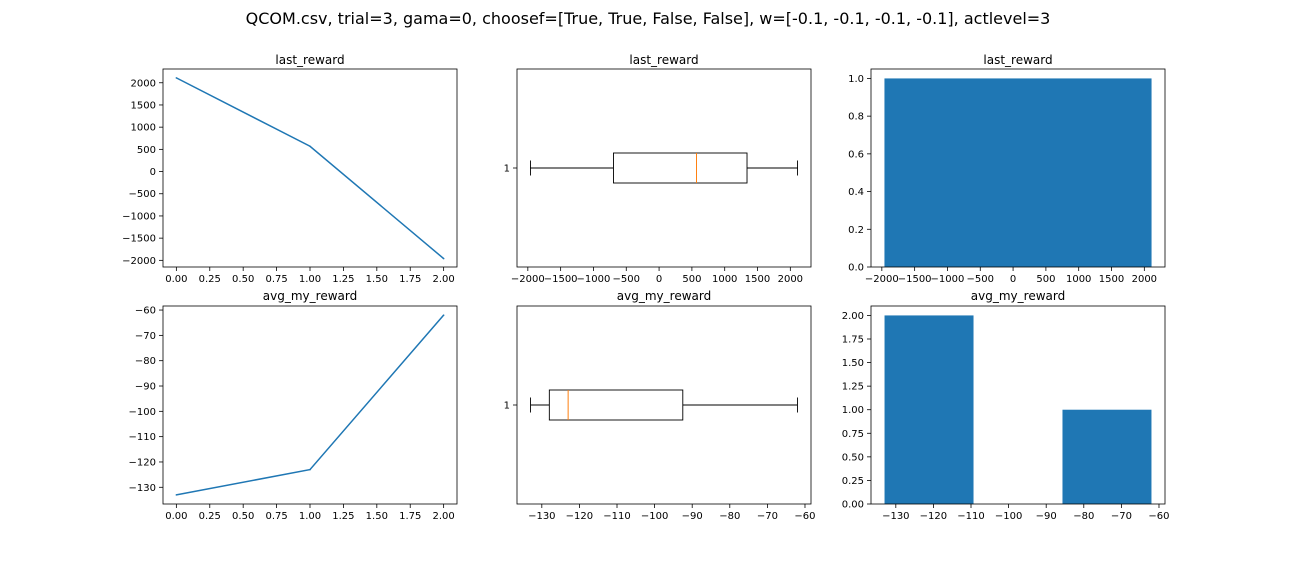 The width and height of the screenshot is (1296, 576). What do you see at coordinates (142, 462) in the screenshot?
I see `y-tick-label: −120` at bounding box center [142, 462].